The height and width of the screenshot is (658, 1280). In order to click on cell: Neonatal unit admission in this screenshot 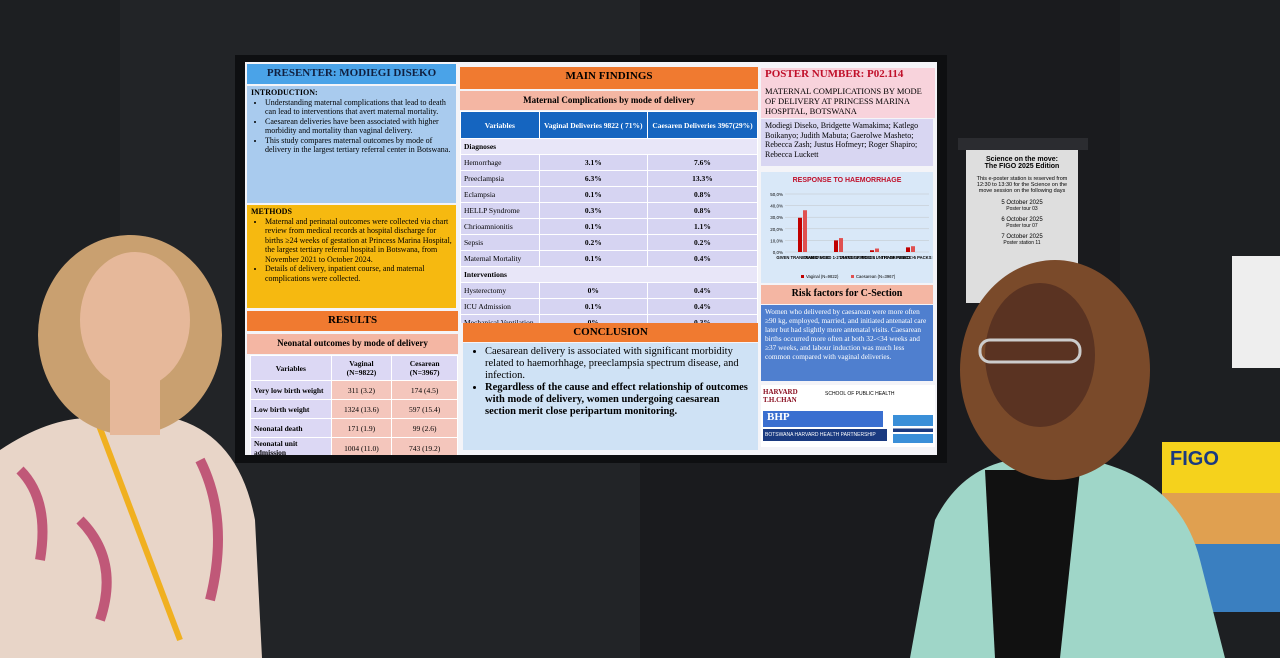, I will do `click(291, 446)`.